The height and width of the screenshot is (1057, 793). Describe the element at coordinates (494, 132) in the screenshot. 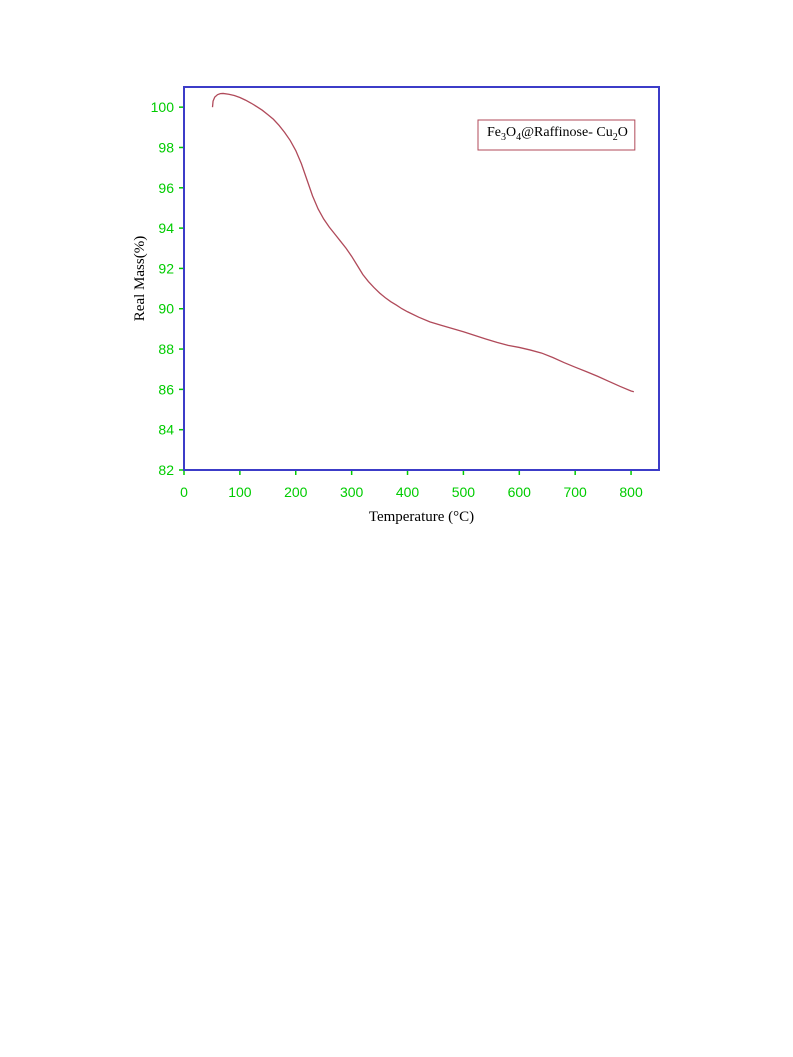

I see `legend-text-part: Fe` at that location.